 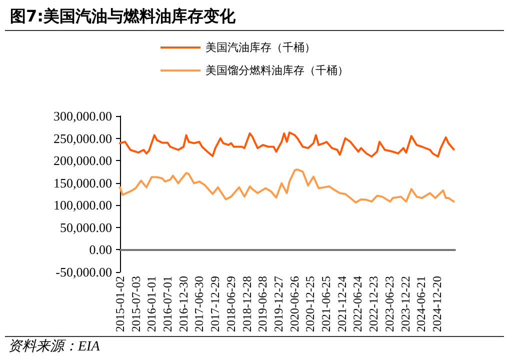 I want to click on x-tick-label: 2023-12-22, so click(x=405, y=304).